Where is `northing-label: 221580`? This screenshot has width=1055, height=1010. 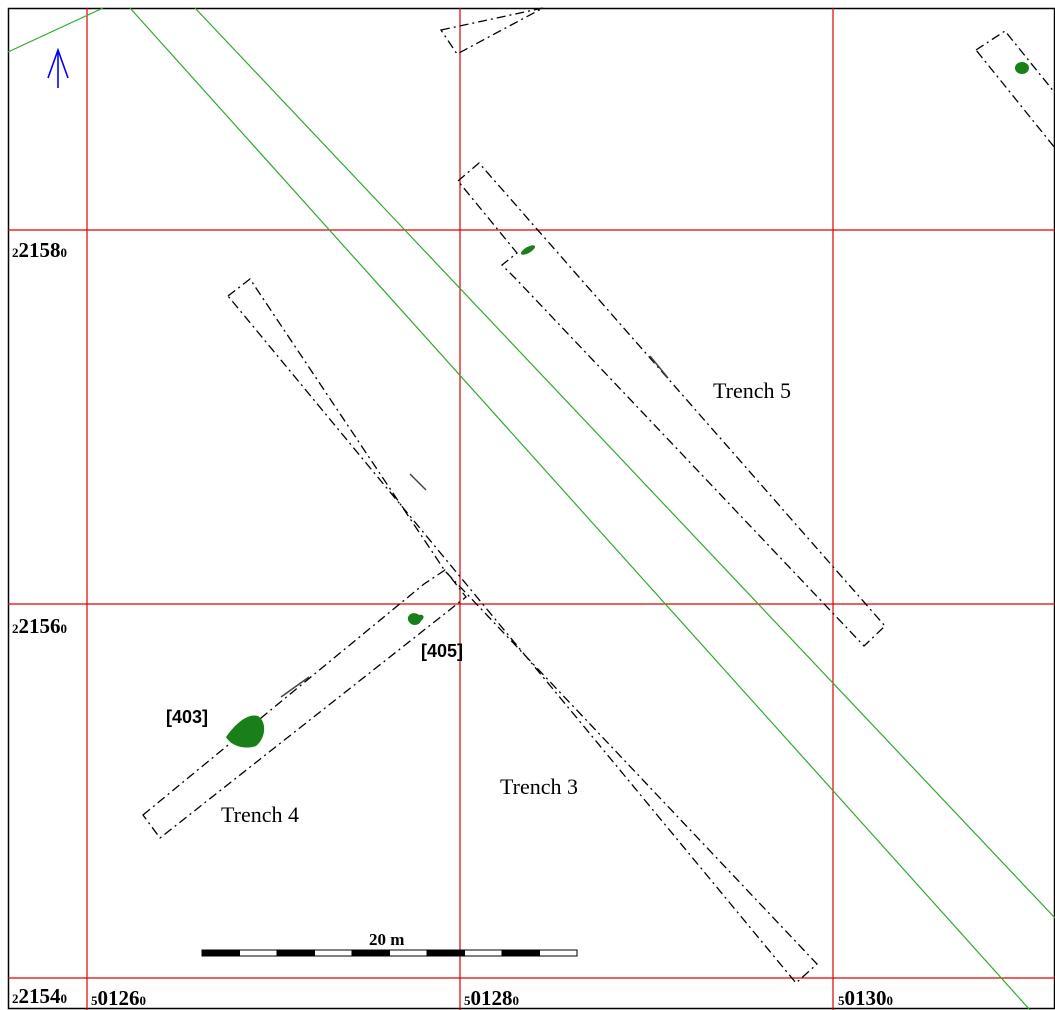 northing-label: 221580 is located at coordinates (39, 250).